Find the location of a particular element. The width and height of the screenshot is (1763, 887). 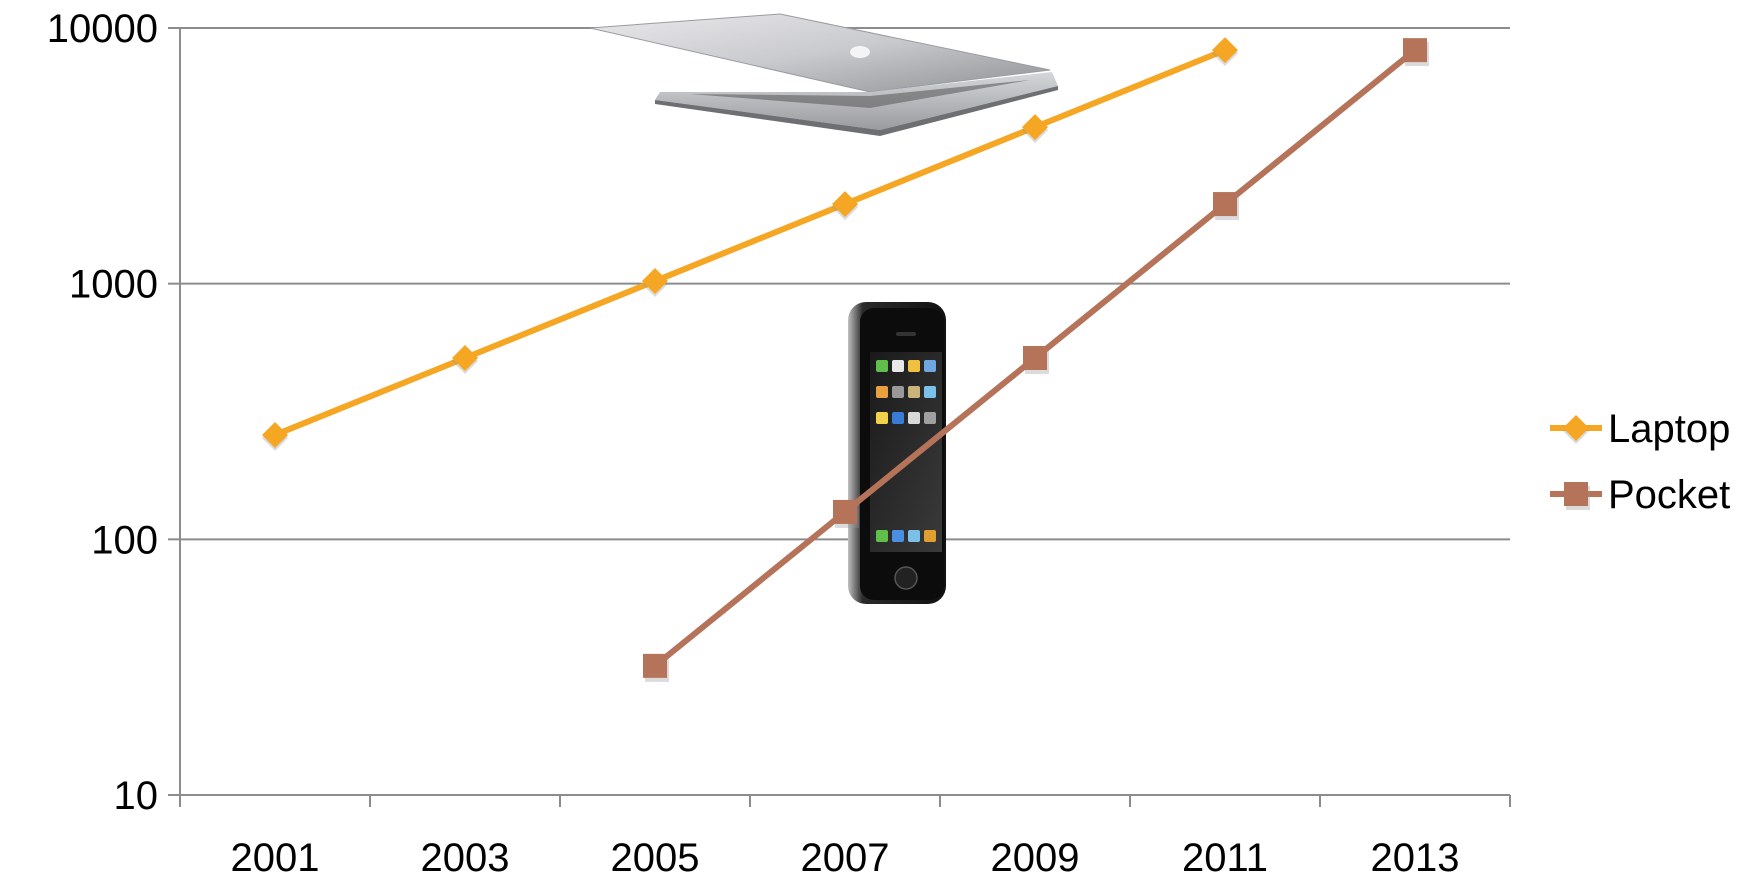

x-tick-label: 2009 is located at coordinates (1035, 858).